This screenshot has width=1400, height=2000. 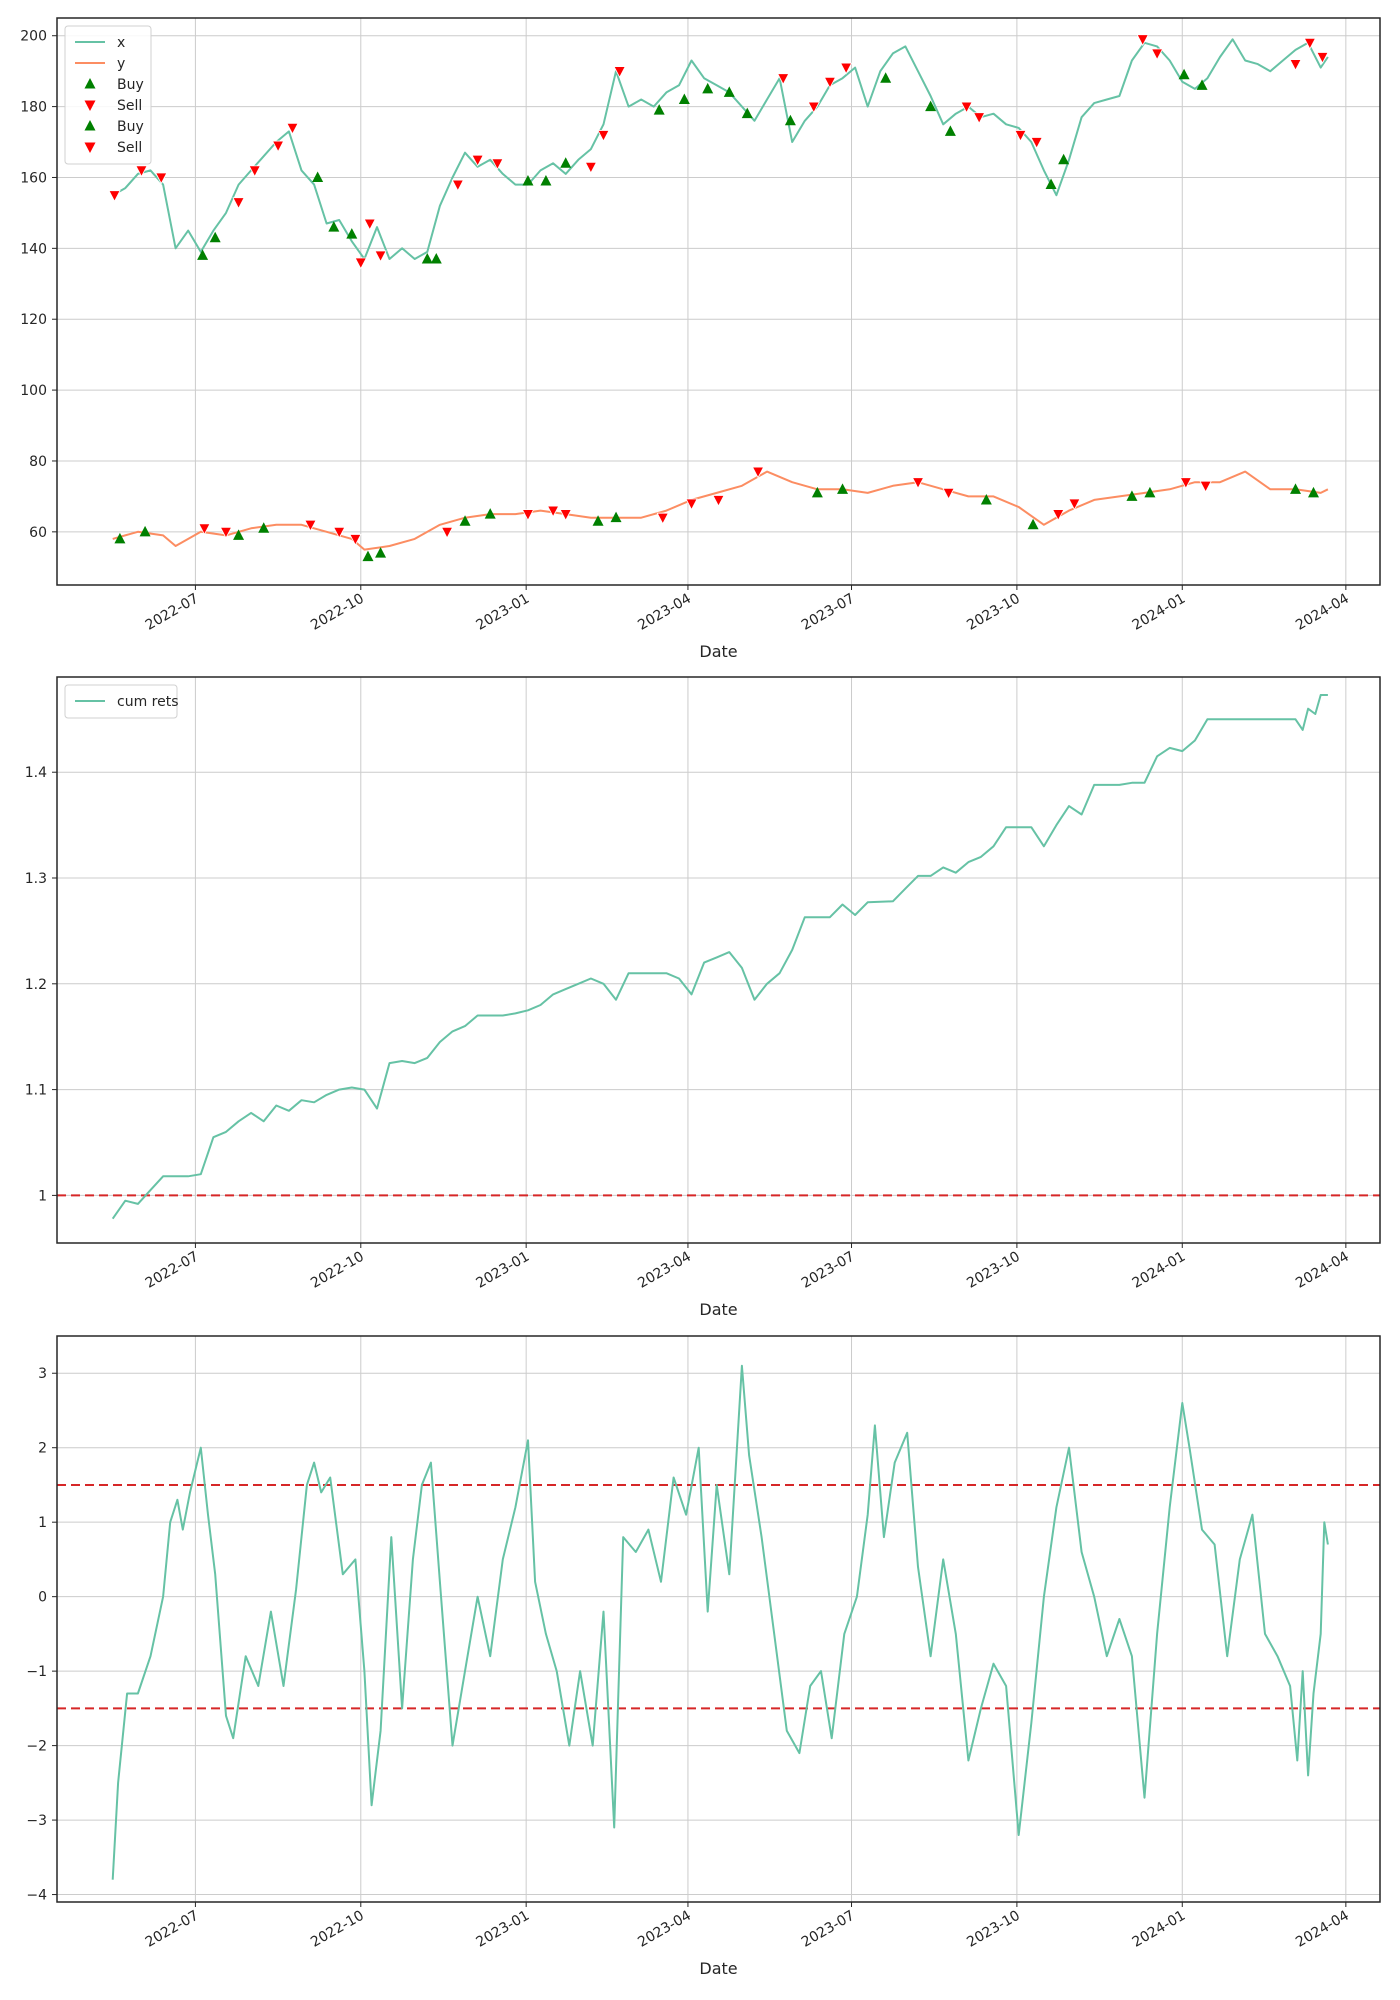 What do you see at coordinates (42, 1449) in the screenshot?
I see `y-tick-label: 2` at bounding box center [42, 1449].